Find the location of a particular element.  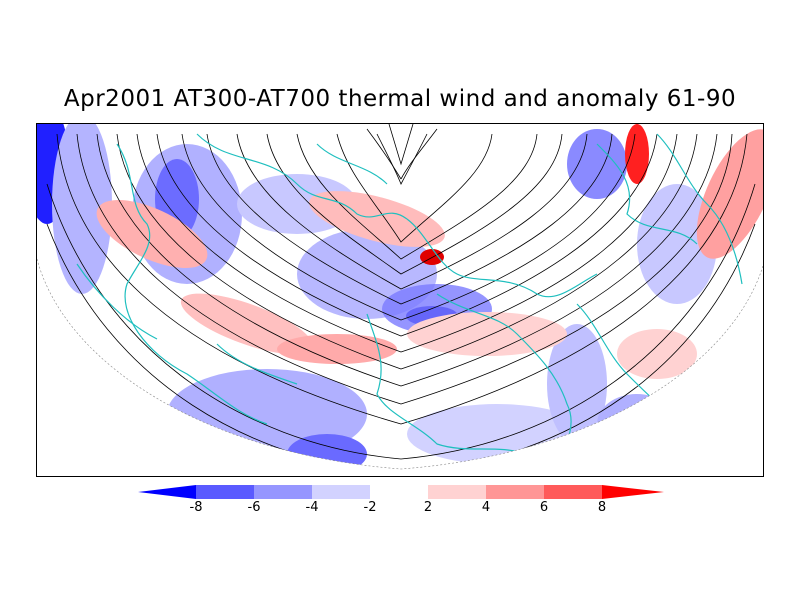

colorbar-tick-label: -8 is located at coordinates (196, 507).